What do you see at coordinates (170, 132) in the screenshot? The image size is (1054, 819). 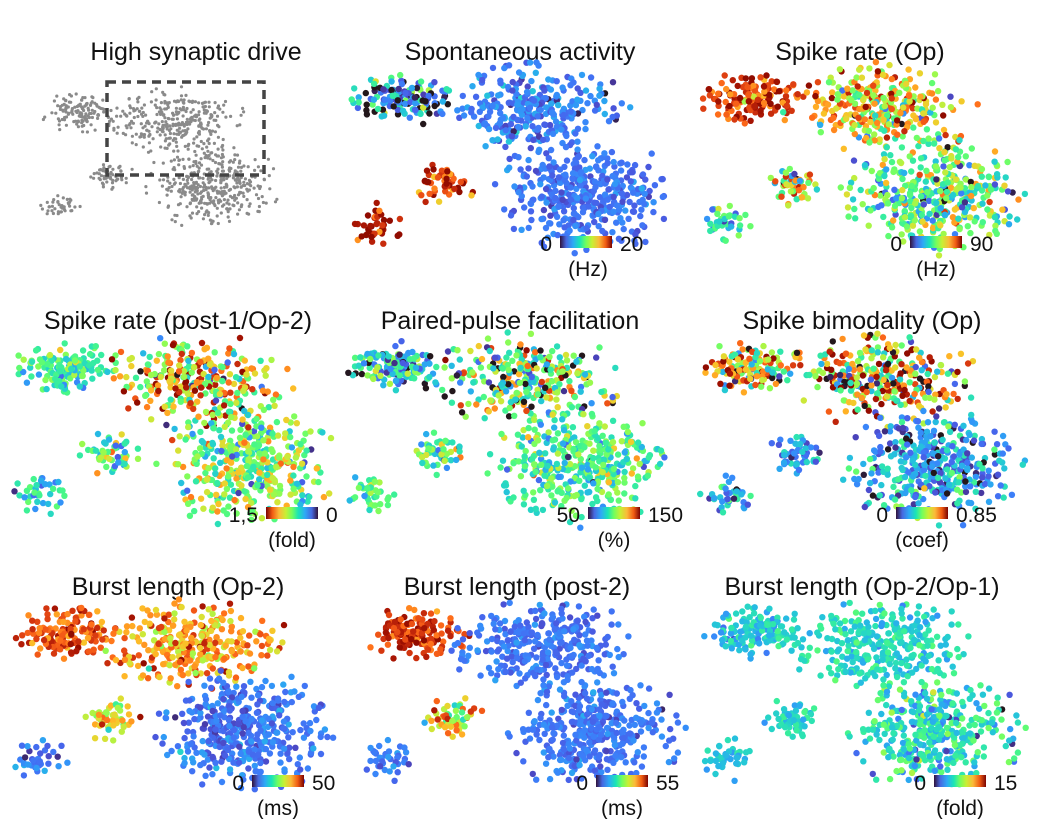 I see `panel-high-synaptic-drive: High synaptic drive` at bounding box center [170, 132].